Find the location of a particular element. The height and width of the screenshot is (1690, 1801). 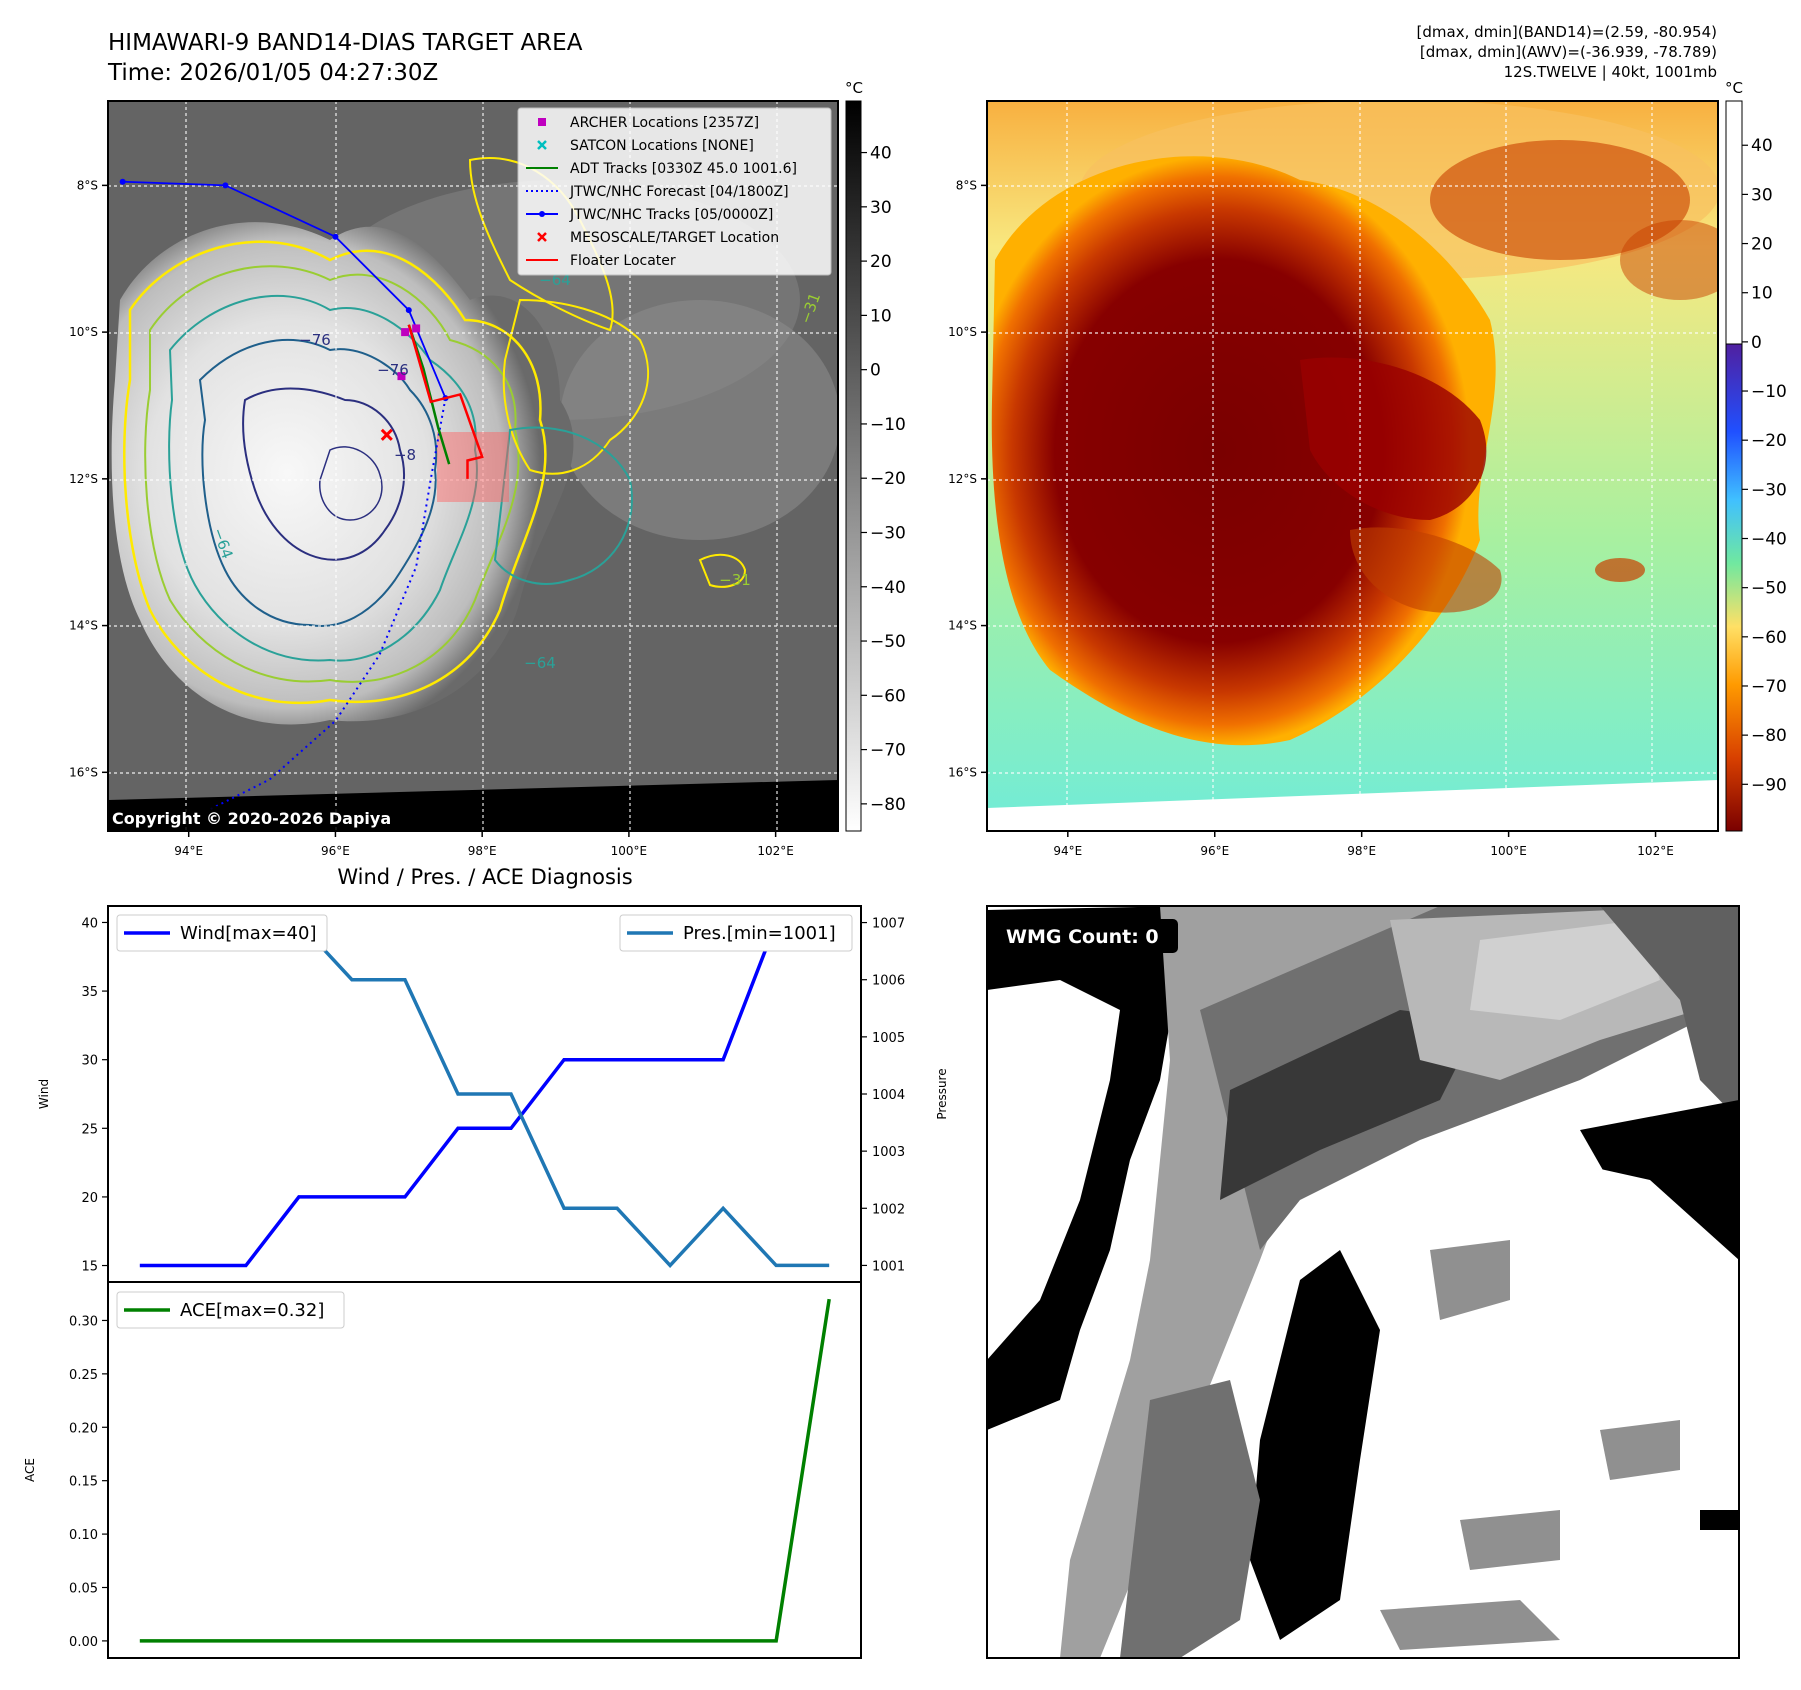

wmg-count-box is located at coordinates (1086, 936).